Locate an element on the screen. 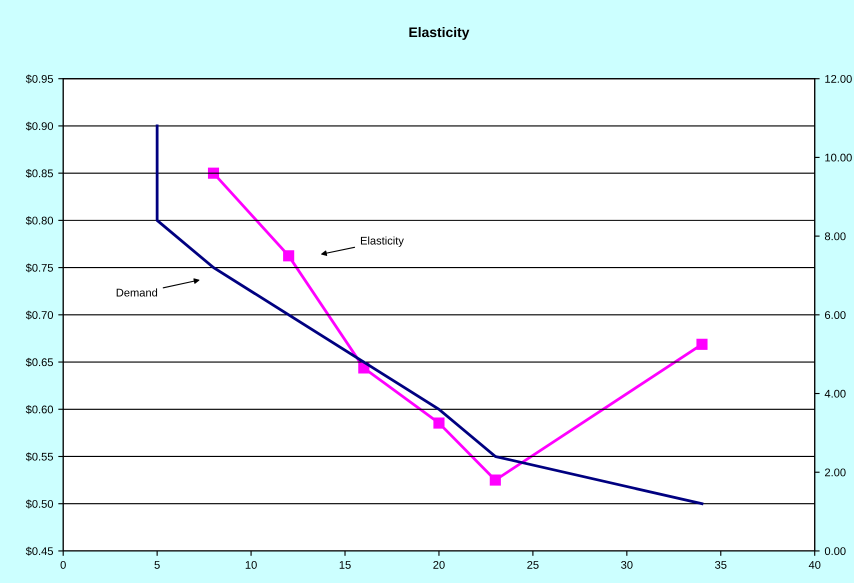  chart-title: Elasticity is located at coordinates (439, 33).